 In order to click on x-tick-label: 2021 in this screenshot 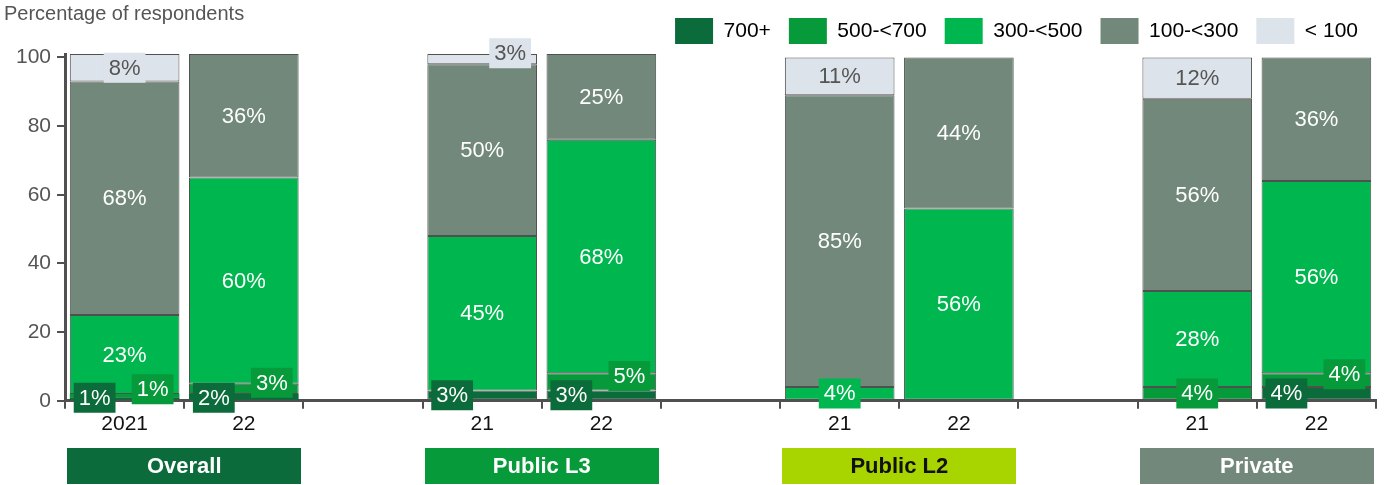, I will do `click(124, 423)`.